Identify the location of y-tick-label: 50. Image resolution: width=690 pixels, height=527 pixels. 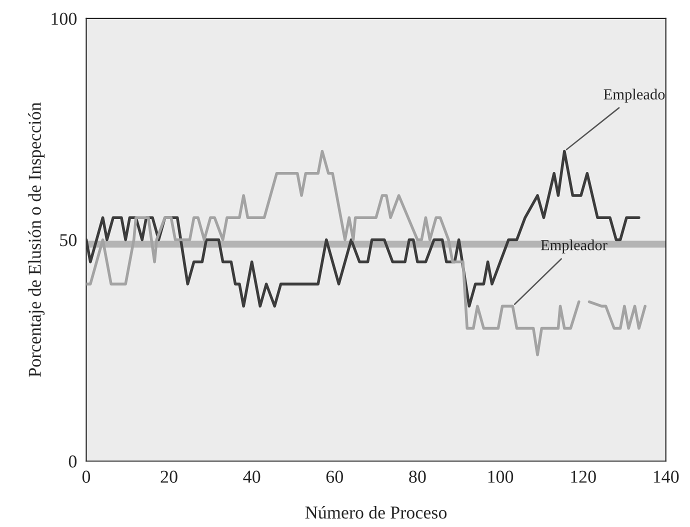
(68, 240).